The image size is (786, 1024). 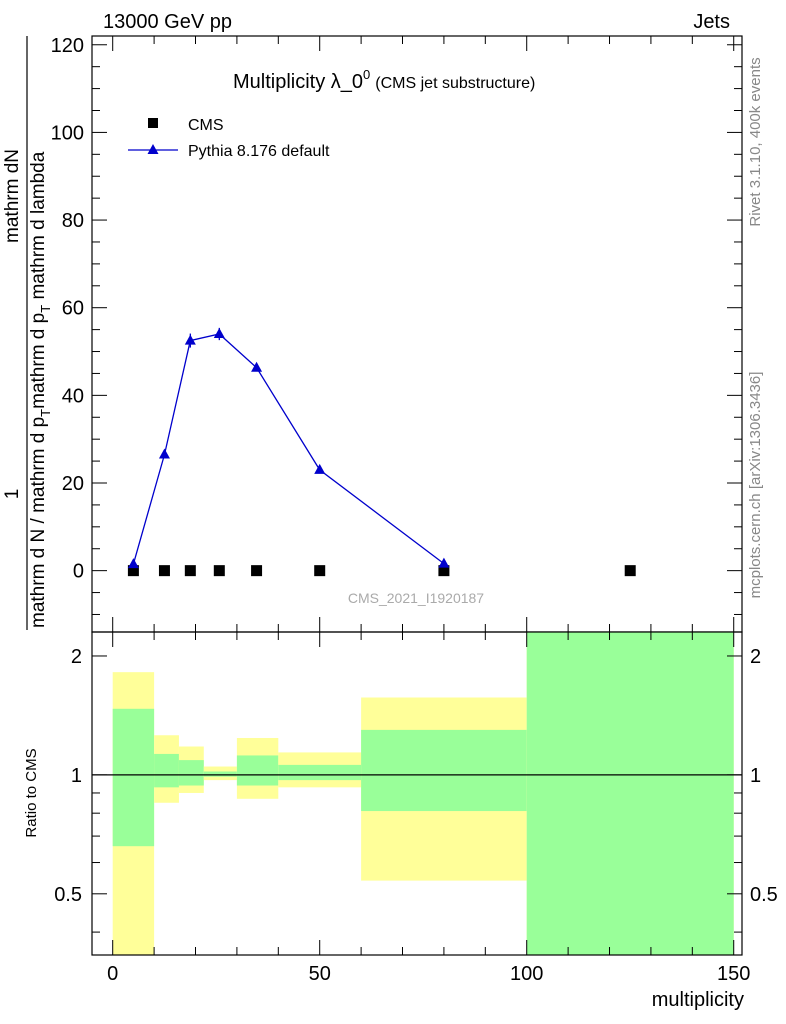 What do you see at coordinates (31, 792) in the screenshot?
I see `ratio-ylabel: Ratio to CMS` at bounding box center [31, 792].